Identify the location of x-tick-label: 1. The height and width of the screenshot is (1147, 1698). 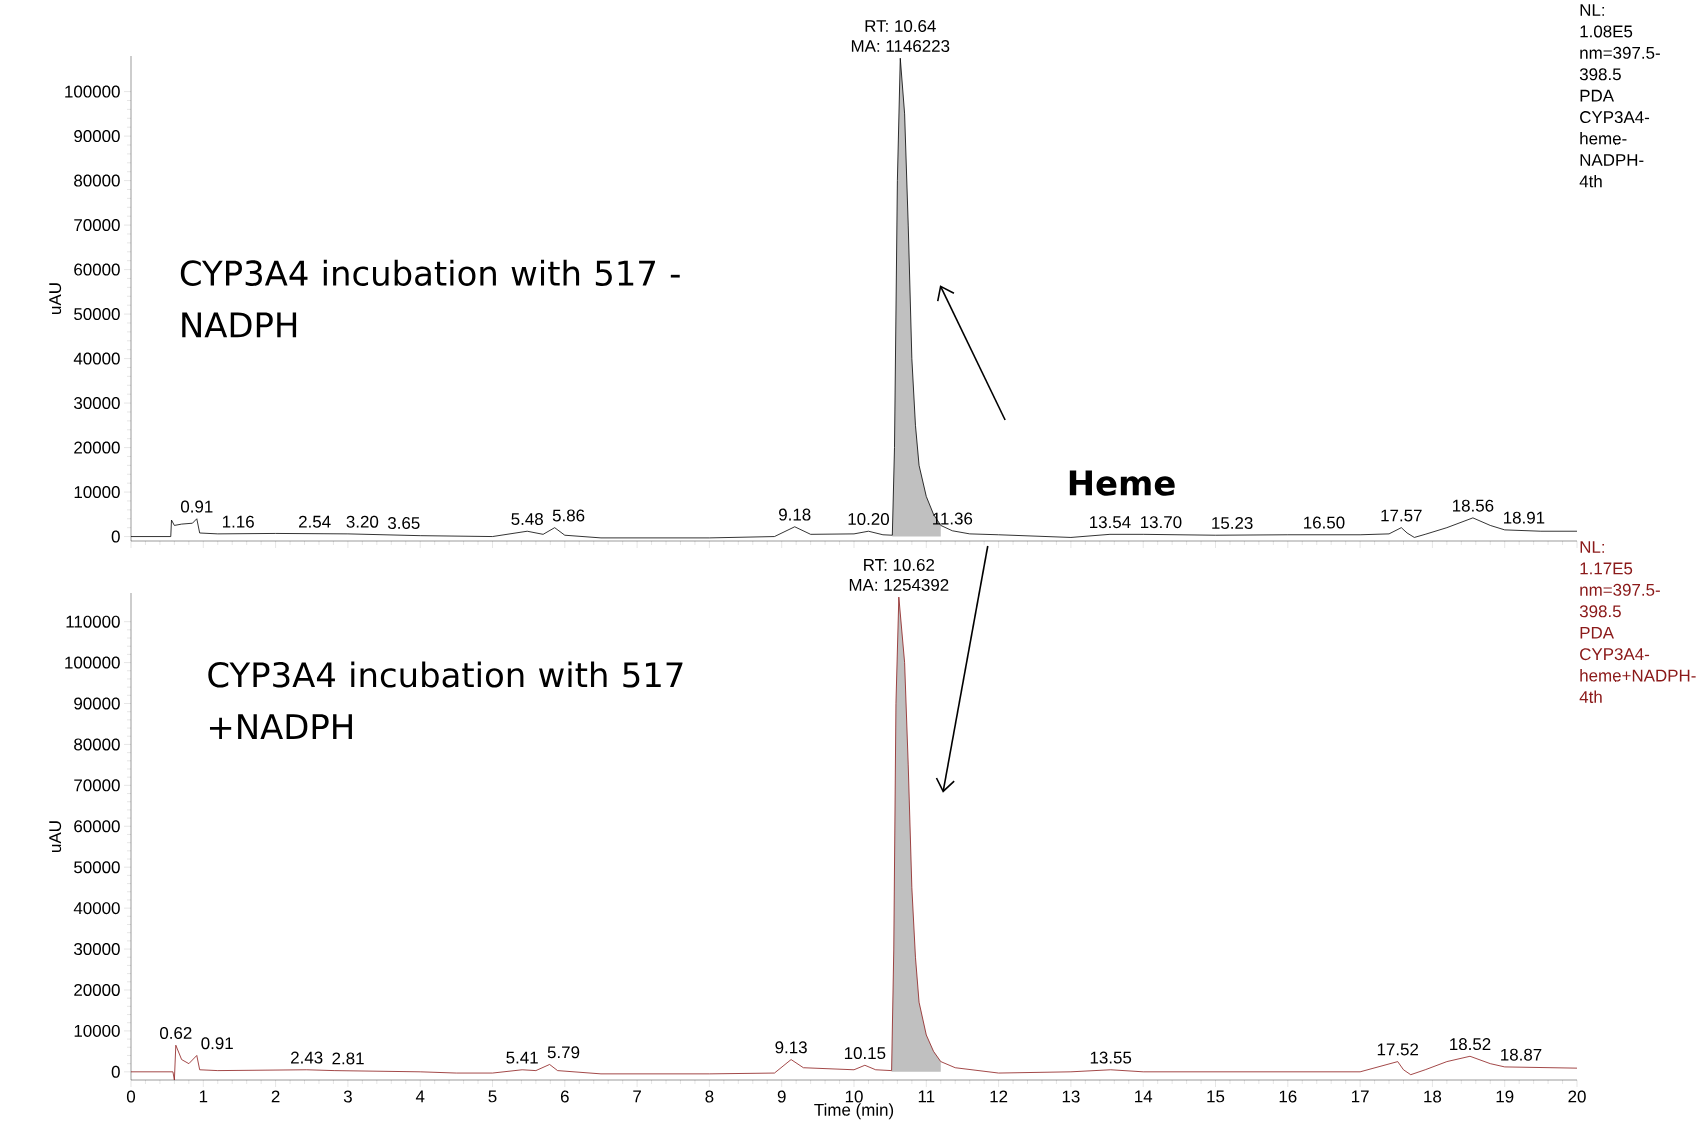
(203, 1096).